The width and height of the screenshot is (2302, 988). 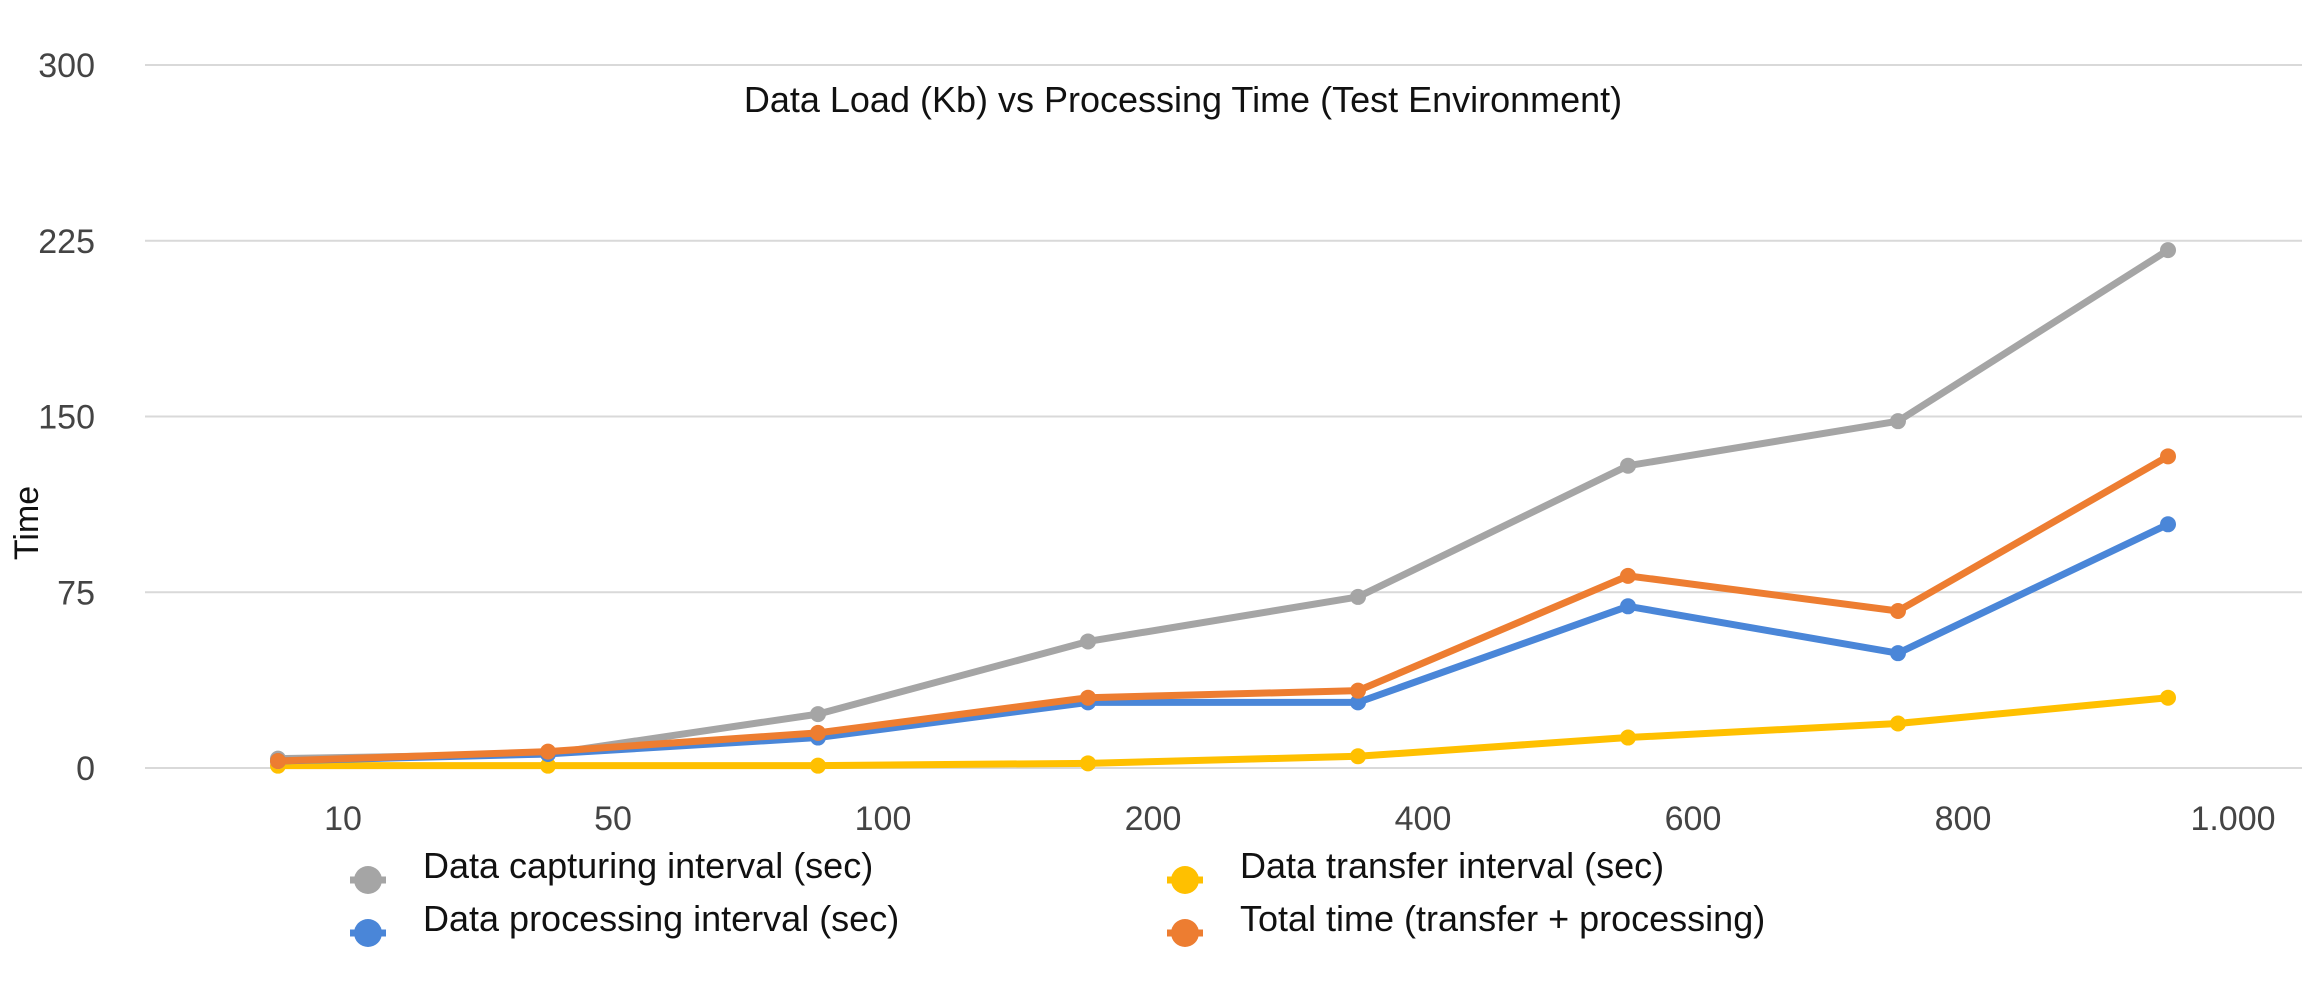 I want to click on legend-label: Total time (transfer + processing), so click(x=1502, y=918).